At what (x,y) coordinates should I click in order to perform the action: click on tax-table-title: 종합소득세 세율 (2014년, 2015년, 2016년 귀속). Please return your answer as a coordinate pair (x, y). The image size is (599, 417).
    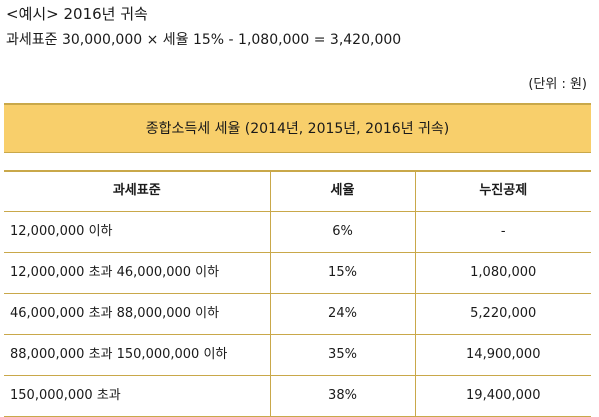
    Looking at the image, I should click on (297, 128).